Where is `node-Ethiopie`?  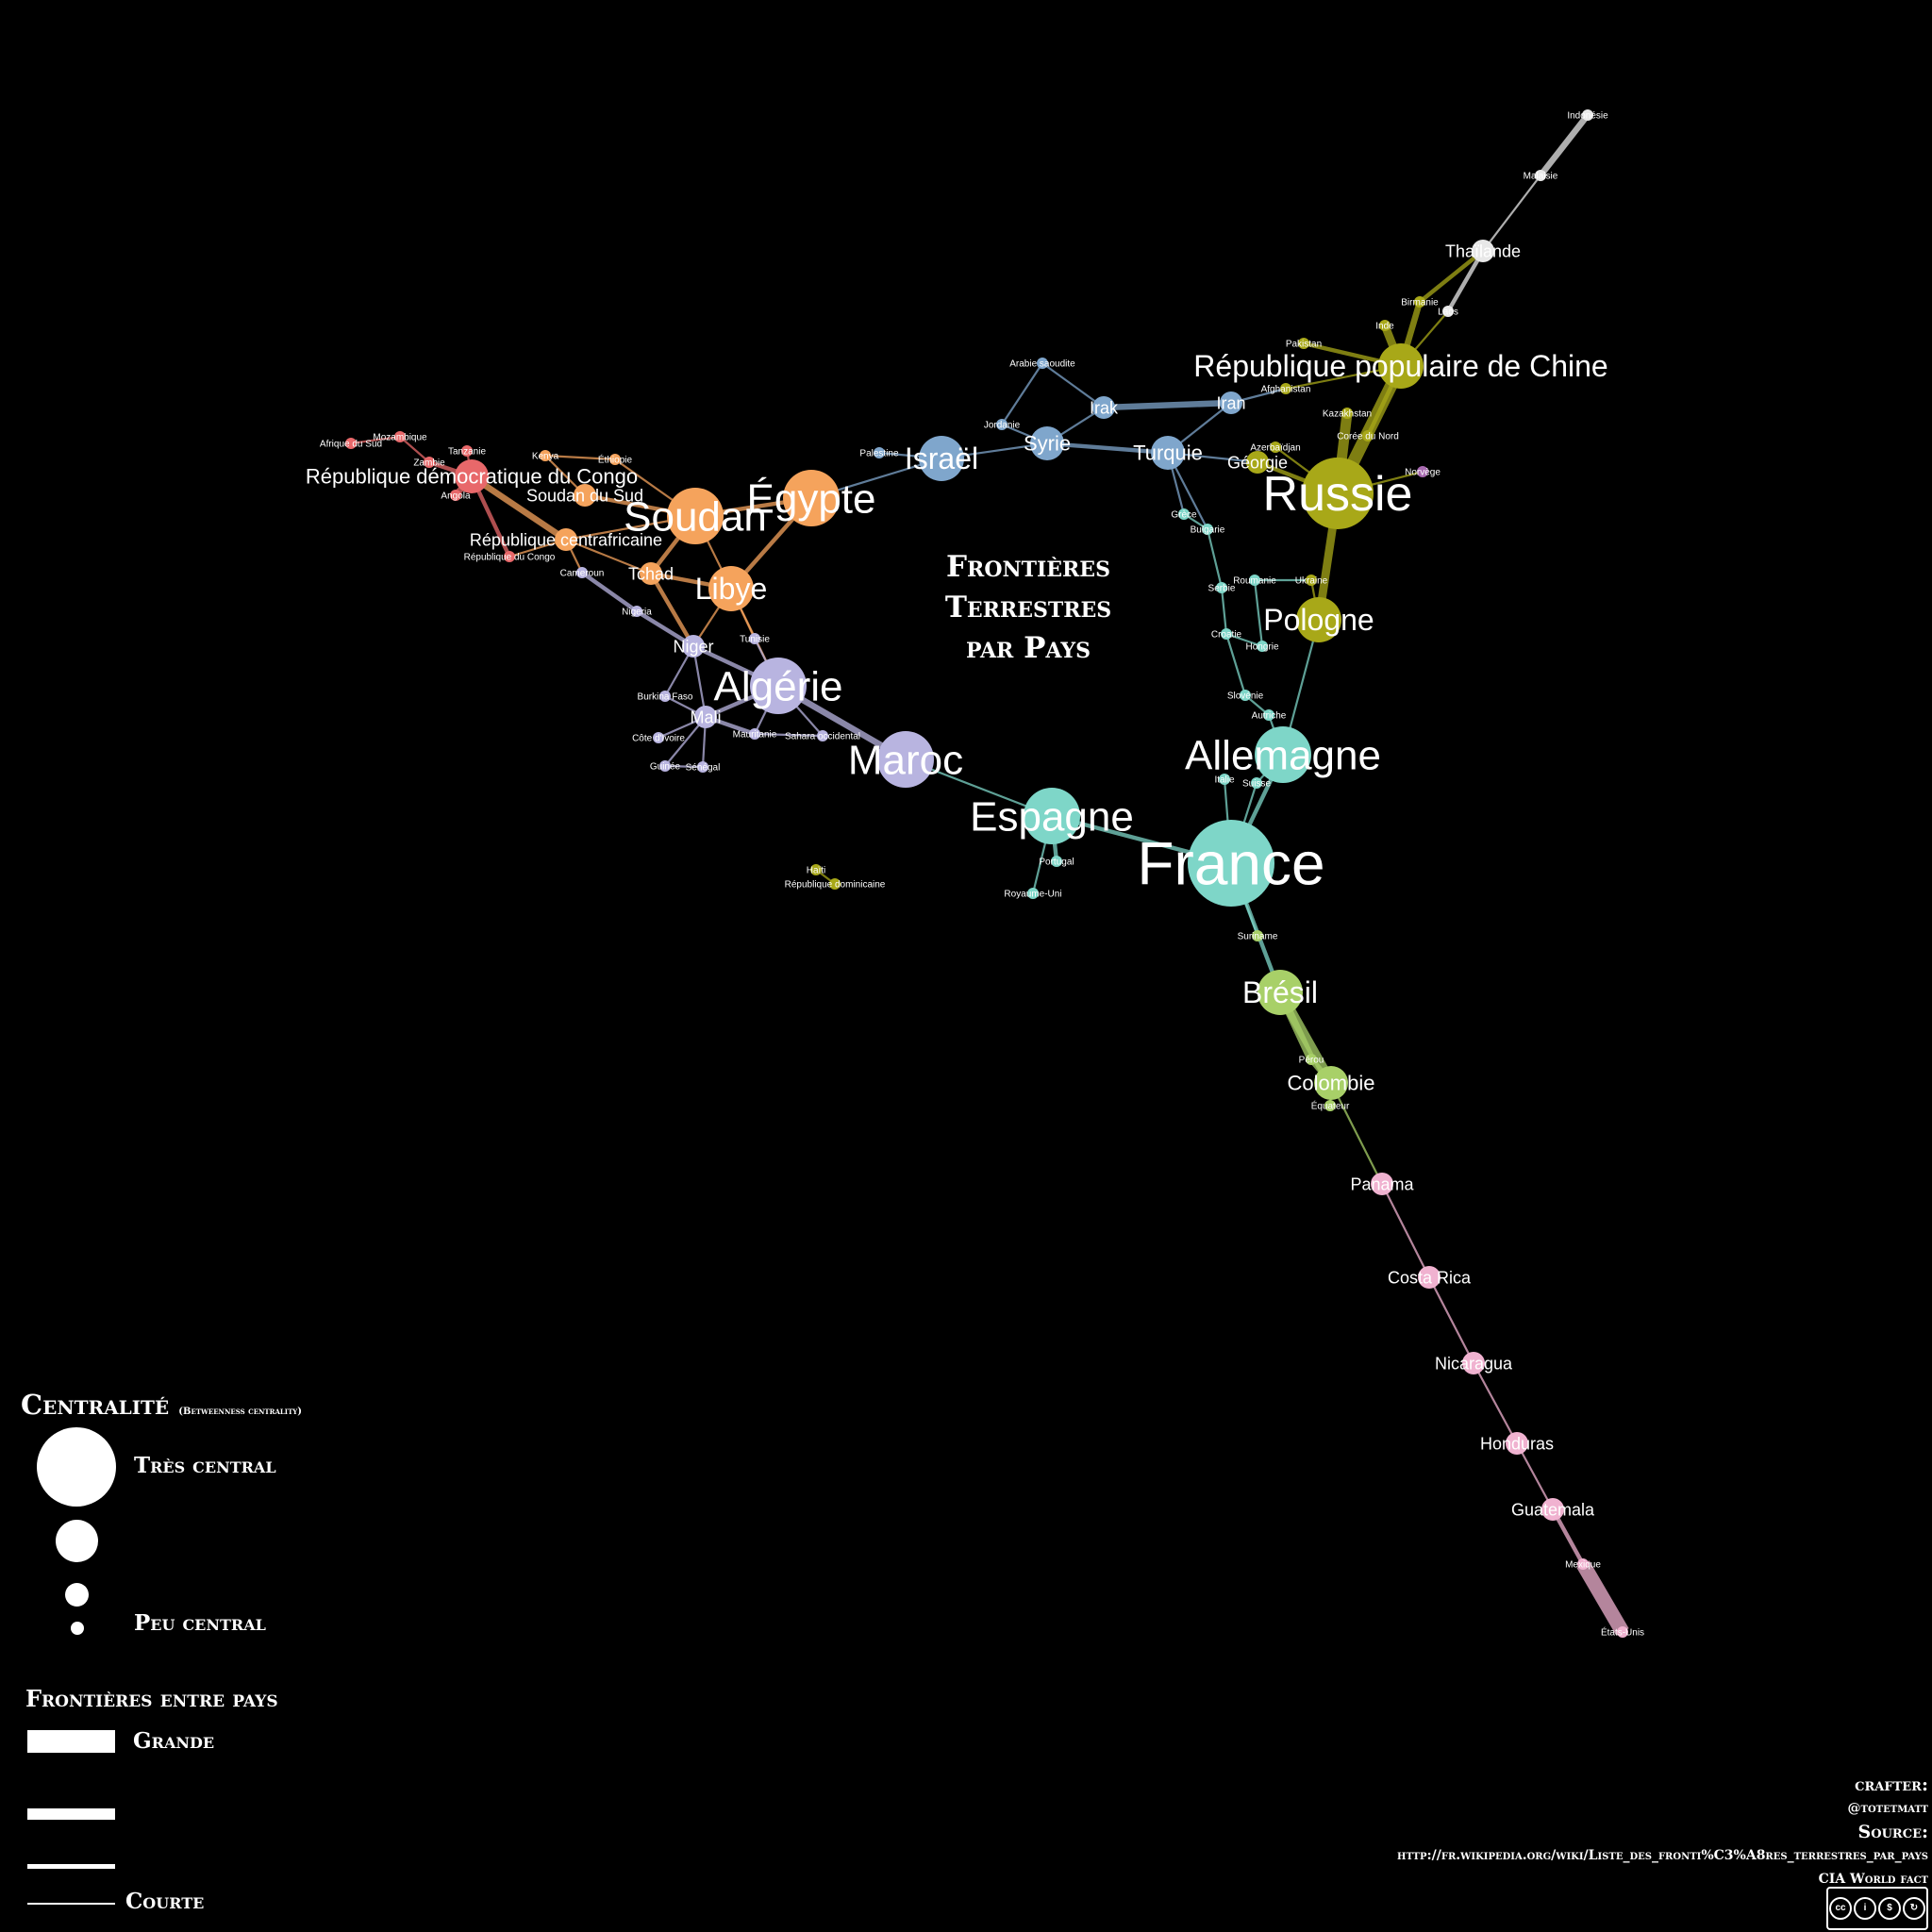
node-Ethiopie is located at coordinates (615, 459).